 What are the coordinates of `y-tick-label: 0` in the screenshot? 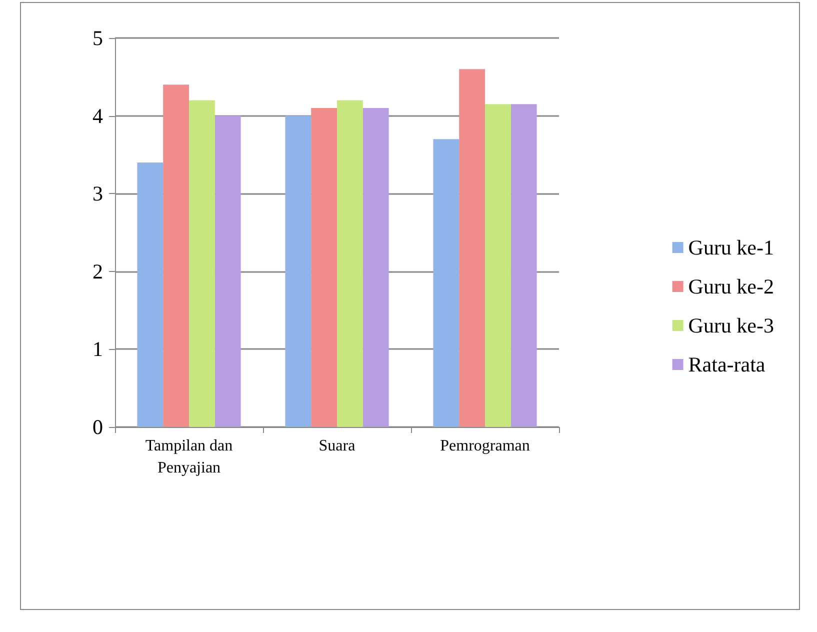 It's located at (97, 427).